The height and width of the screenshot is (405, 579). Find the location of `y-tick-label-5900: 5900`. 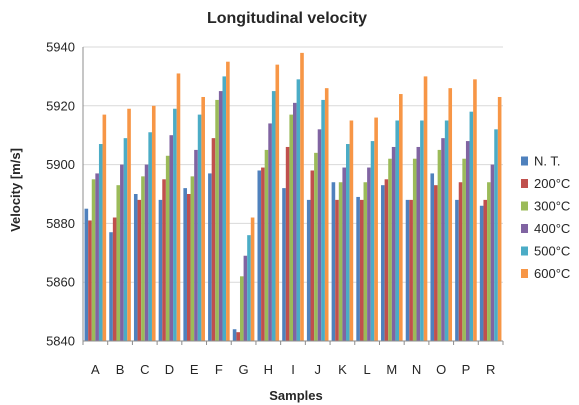

y-tick-label-5900: 5900 is located at coordinates (60, 164).